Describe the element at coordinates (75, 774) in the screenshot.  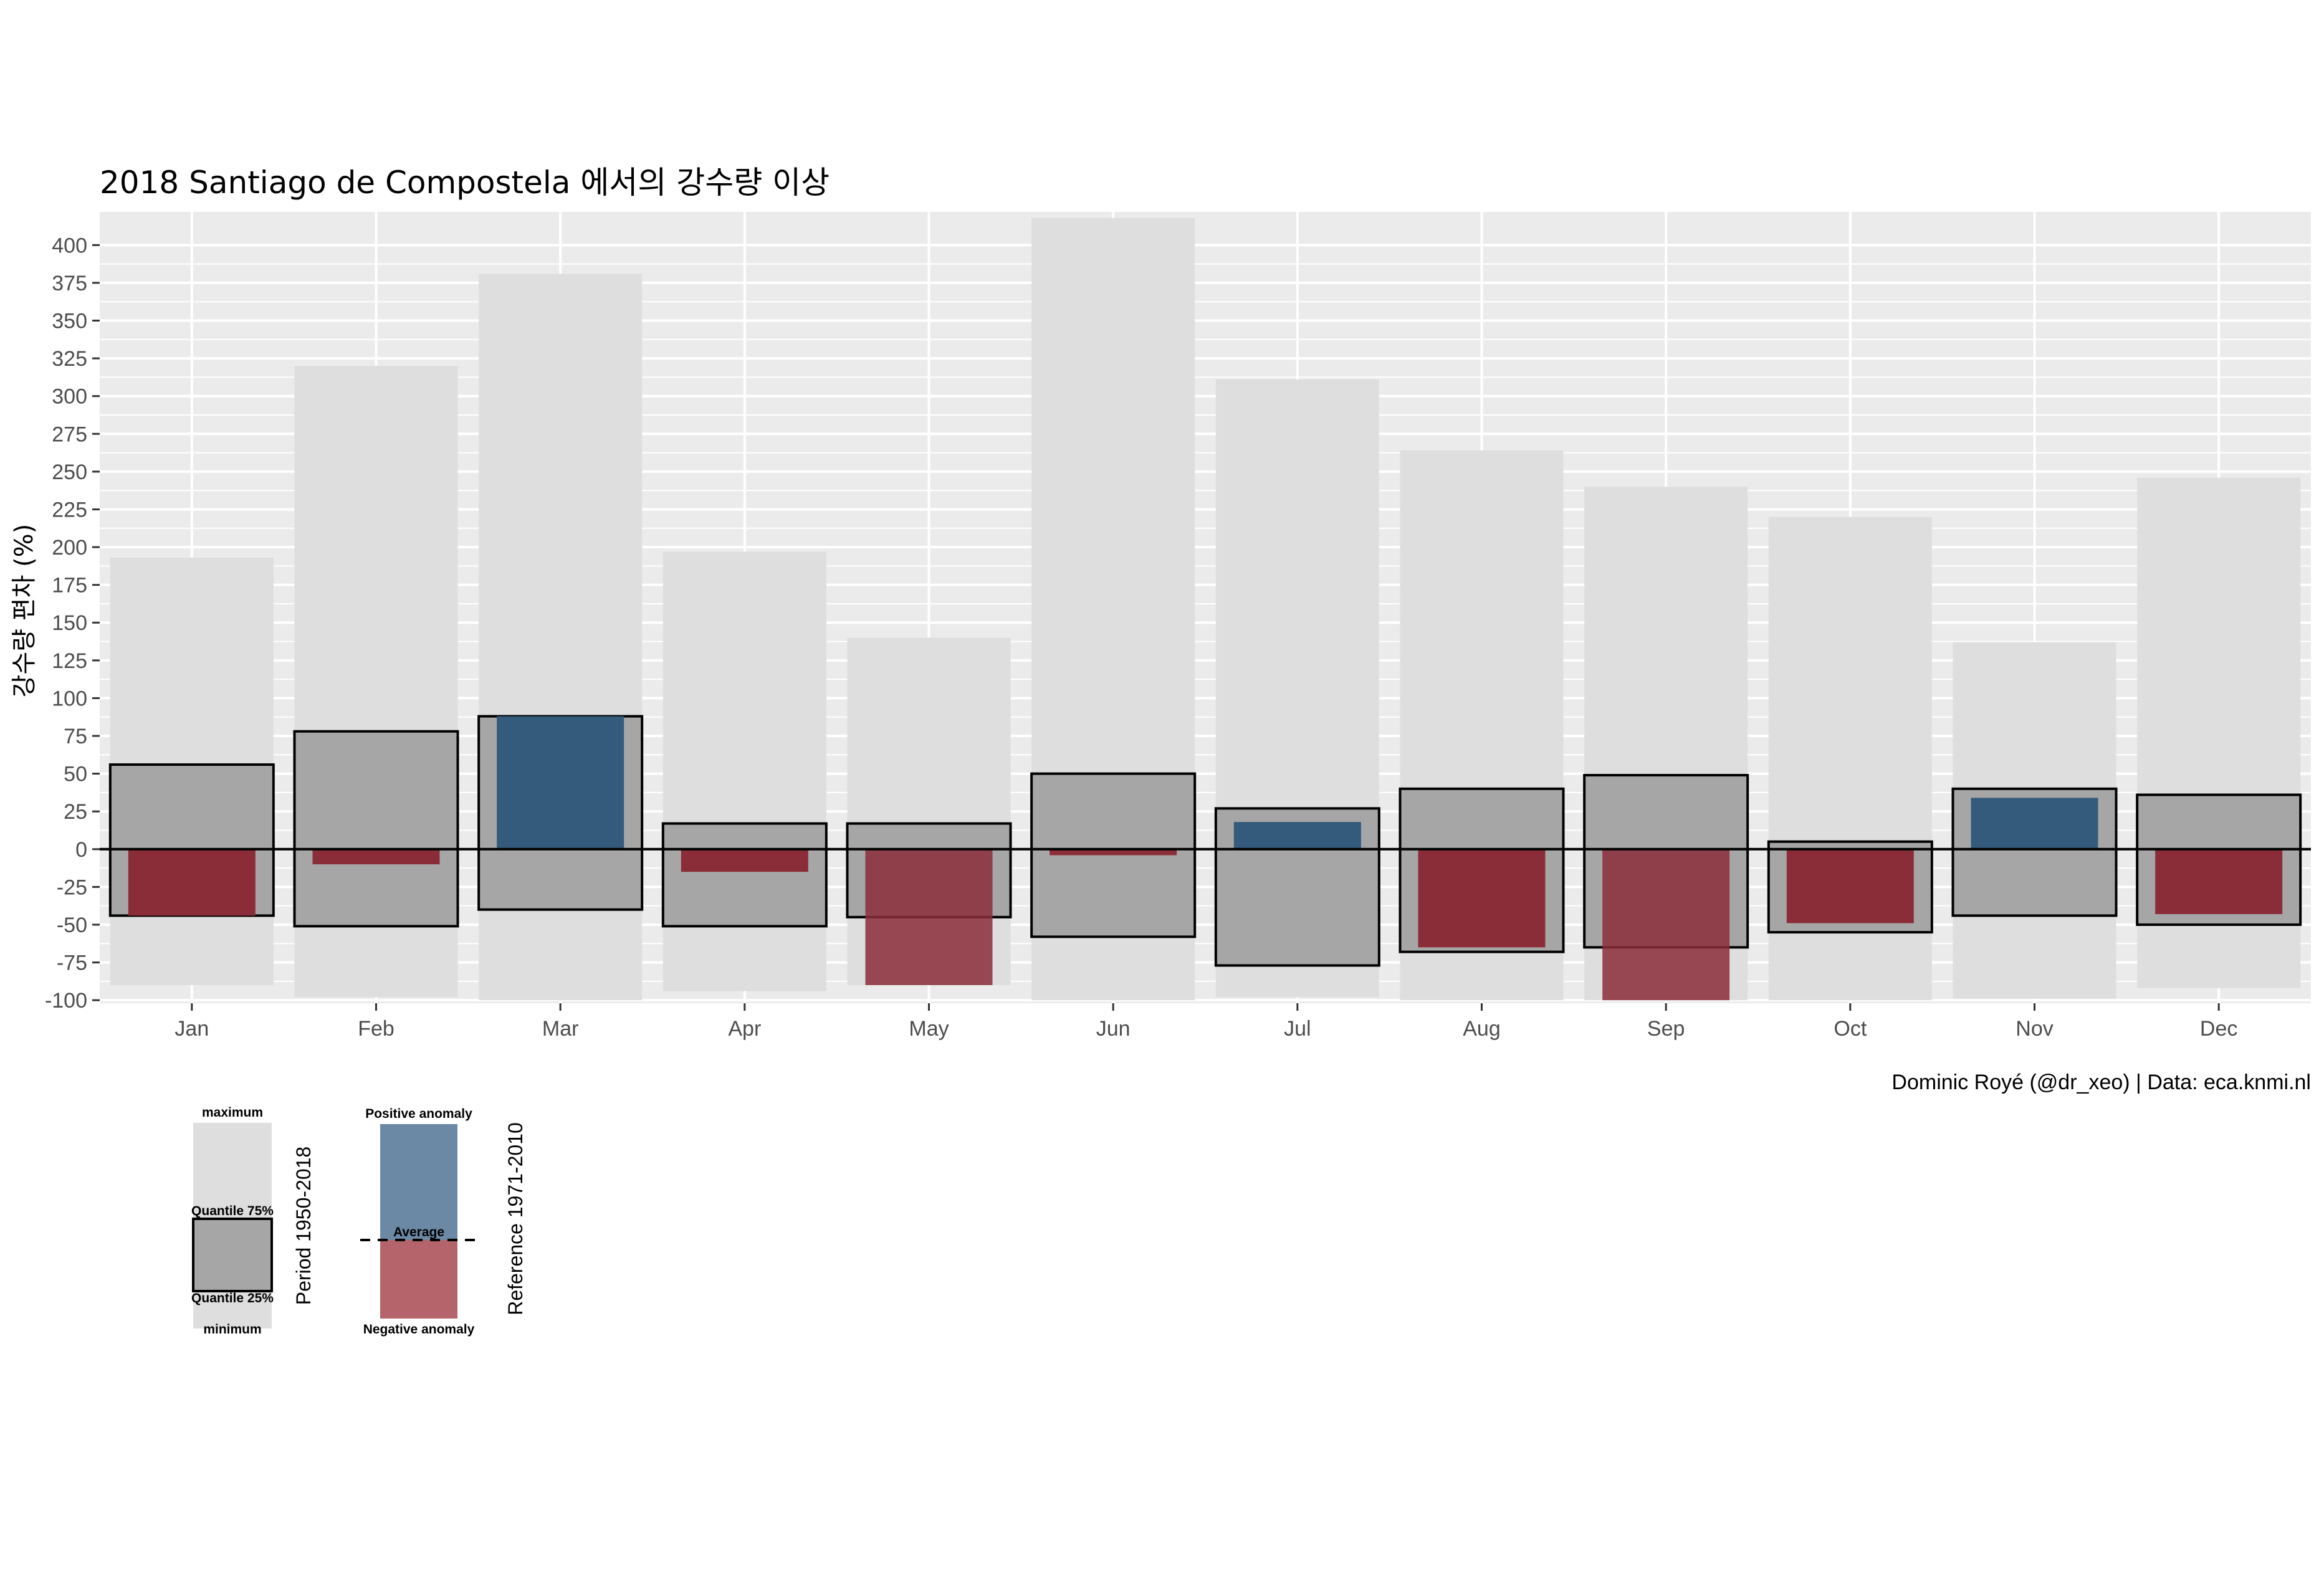
I see `y-tick-label: 50` at that location.